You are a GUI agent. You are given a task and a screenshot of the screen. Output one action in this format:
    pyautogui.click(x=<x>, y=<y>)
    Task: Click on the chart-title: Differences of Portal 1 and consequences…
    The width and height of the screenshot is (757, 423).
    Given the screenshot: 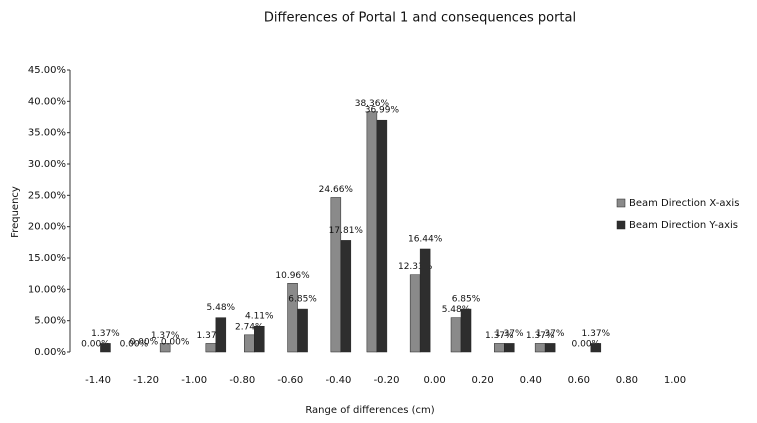 What is the action you would take?
    pyautogui.click(x=420, y=18)
    